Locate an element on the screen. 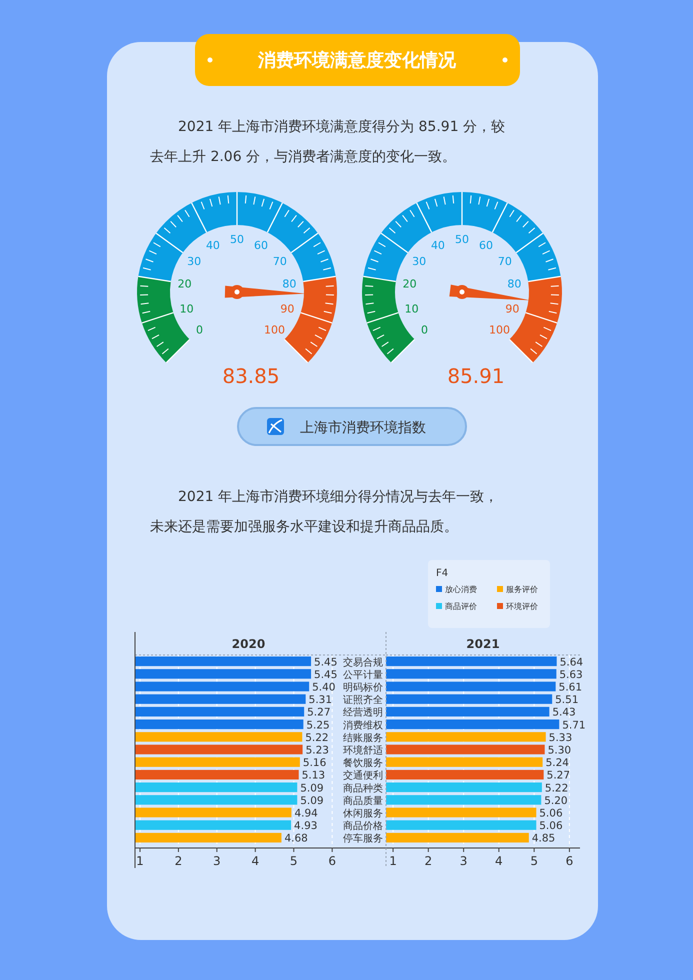  data-label: 4.68 is located at coordinates (296, 838).